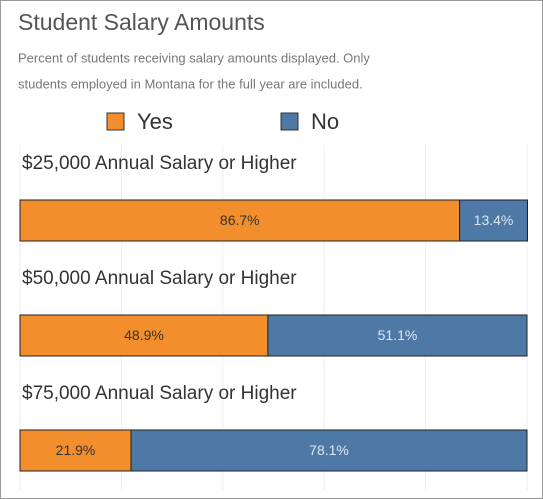  I want to click on value-label: 48.9%, so click(144, 335).